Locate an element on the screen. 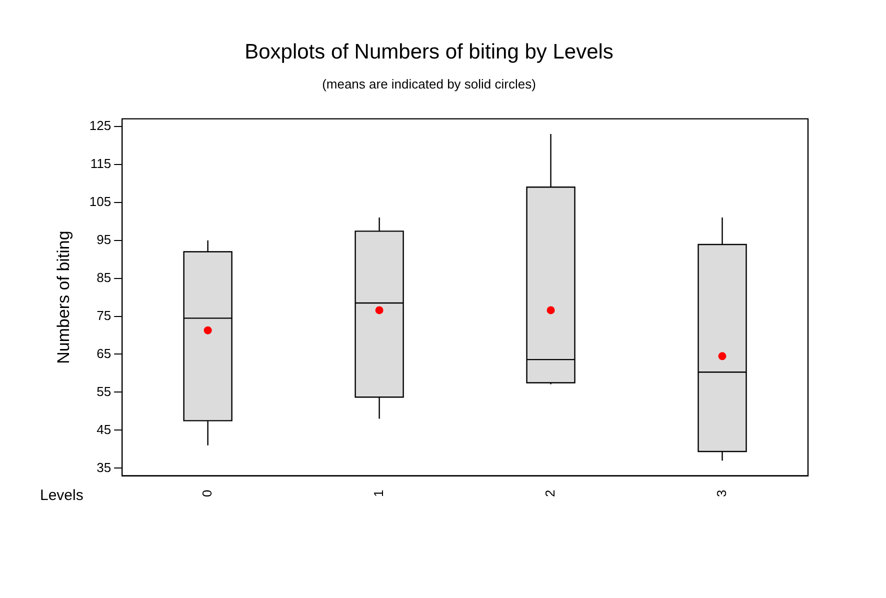  x-tick-label: 1 is located at coordinates (378, 494).